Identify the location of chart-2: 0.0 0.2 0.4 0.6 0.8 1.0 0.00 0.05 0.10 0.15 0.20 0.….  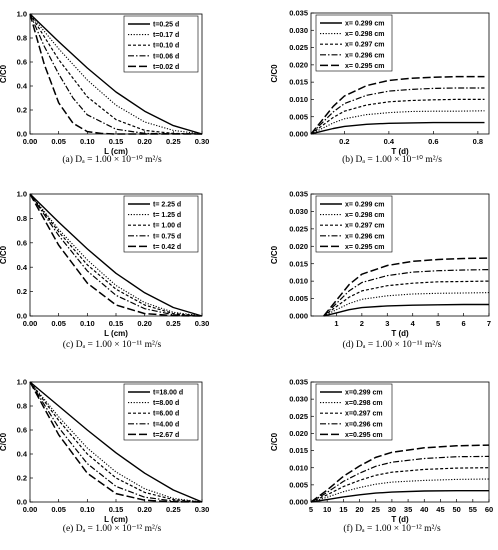
(104, 270).